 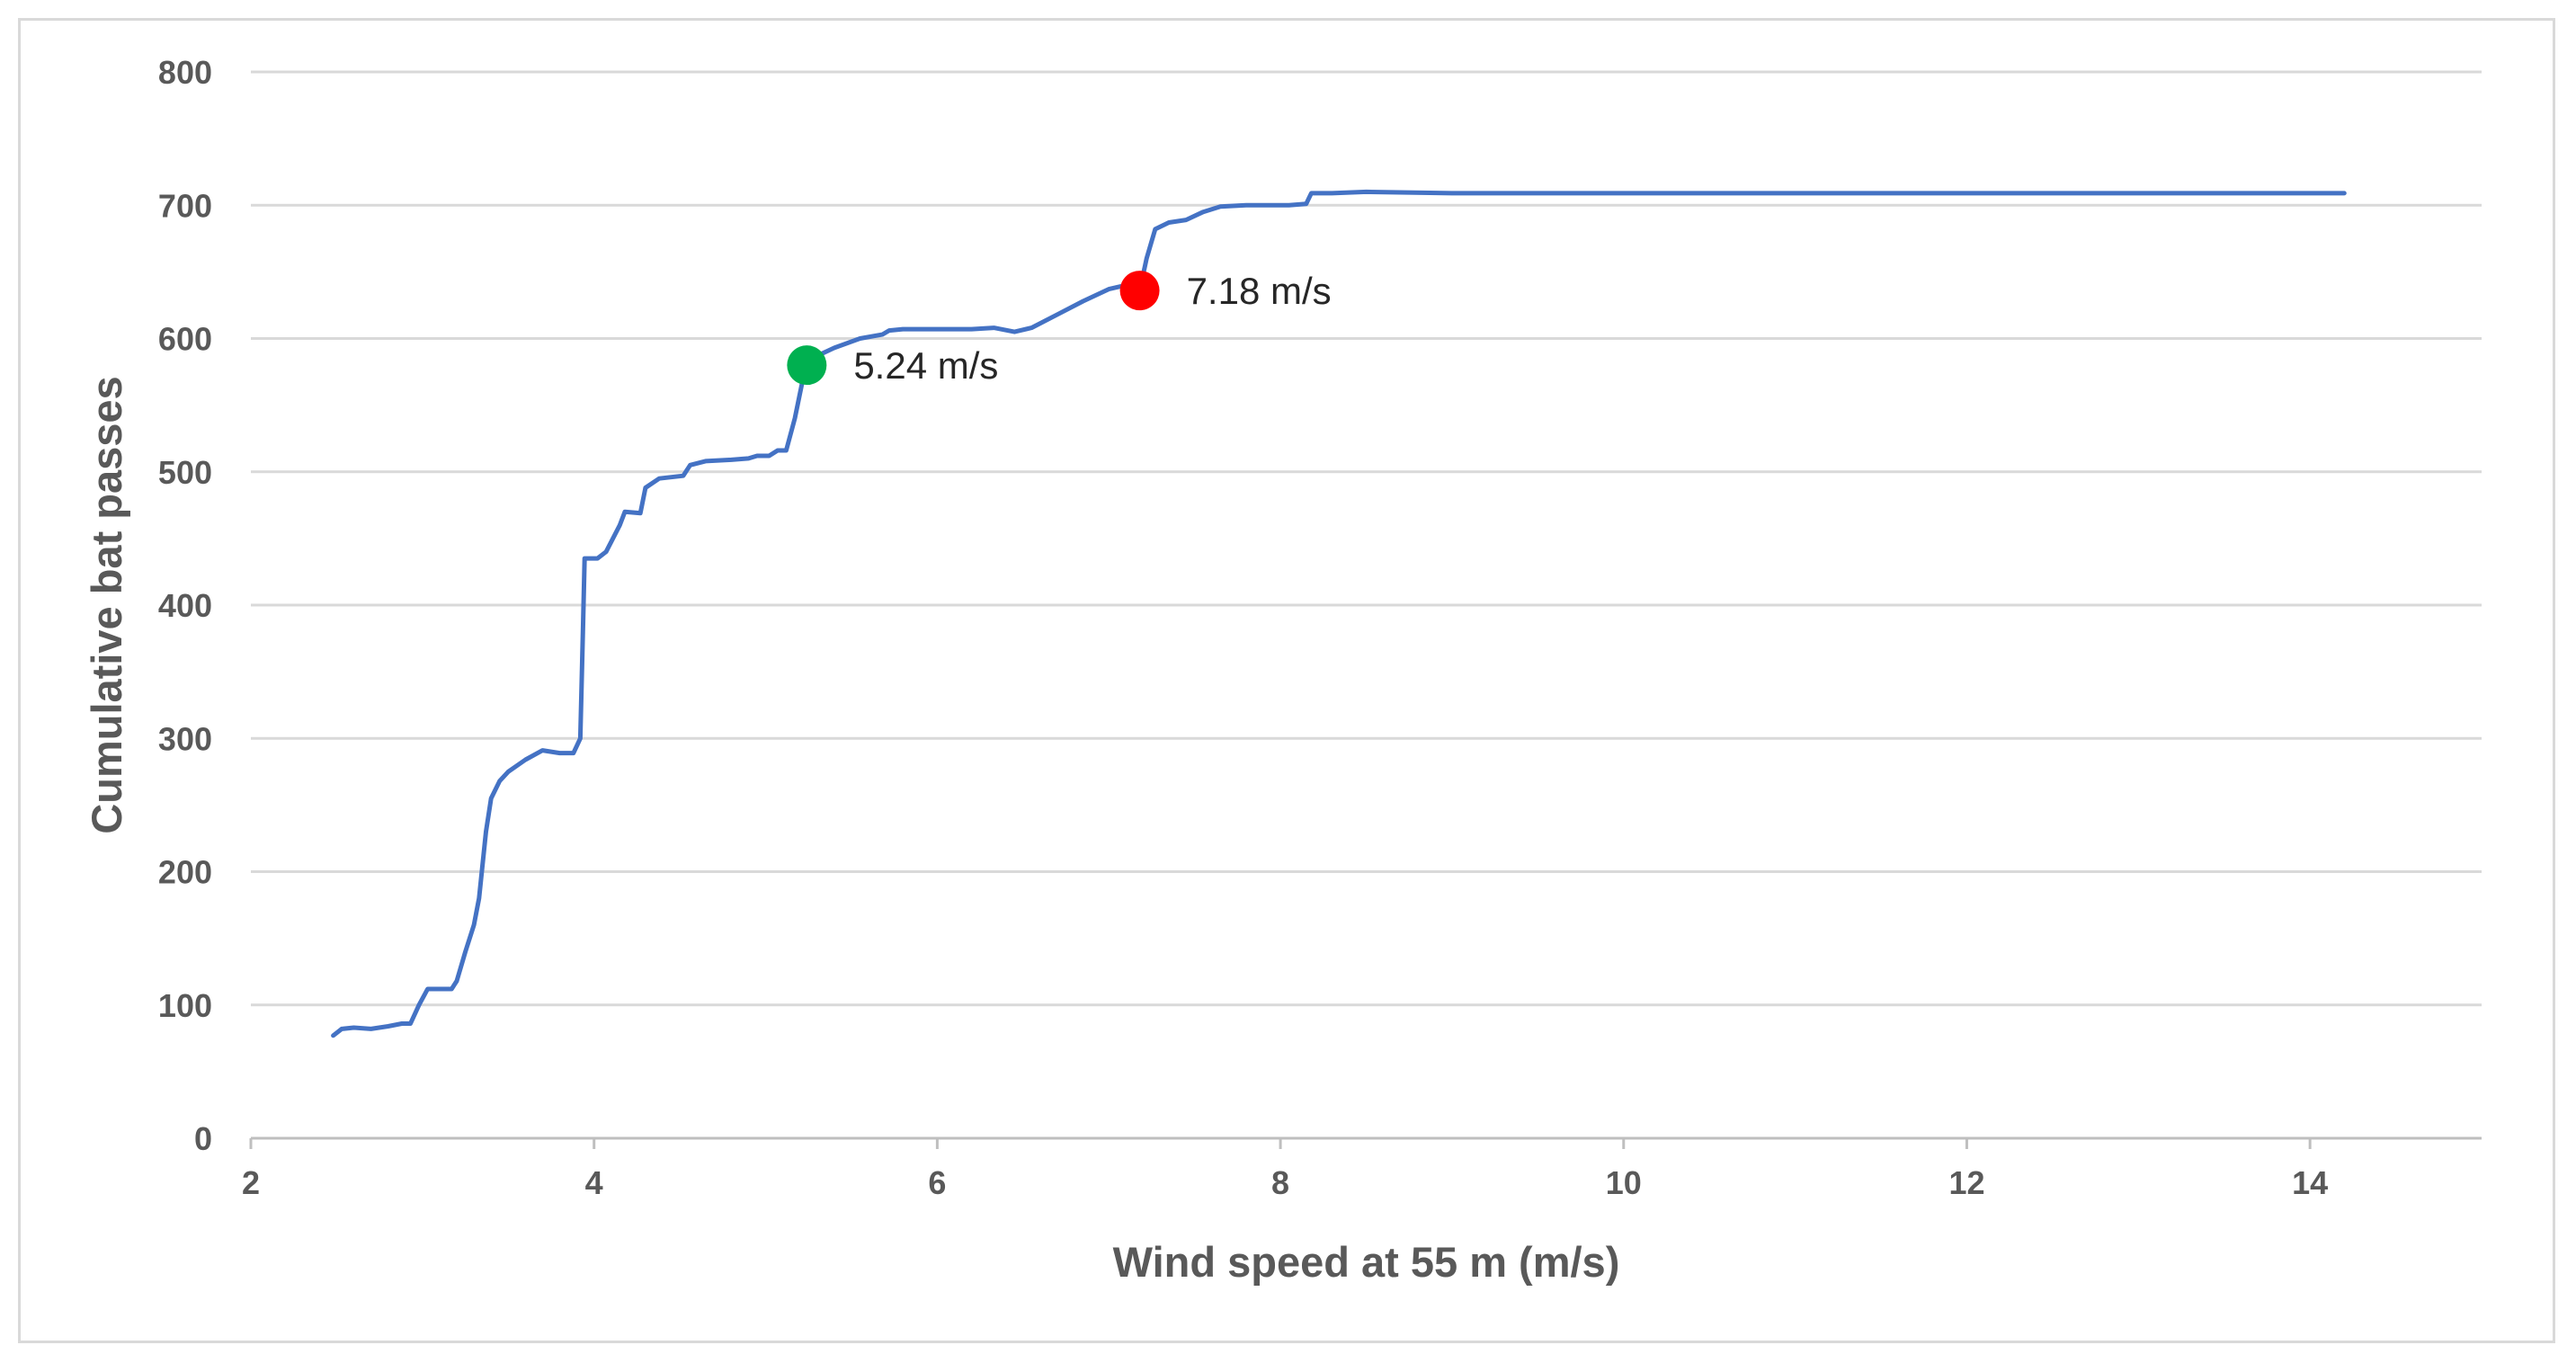 What do you see at coordinates (185, 472) in the screenshot?
I see `y-tick-label: 500` at bounding box center [185, 472].